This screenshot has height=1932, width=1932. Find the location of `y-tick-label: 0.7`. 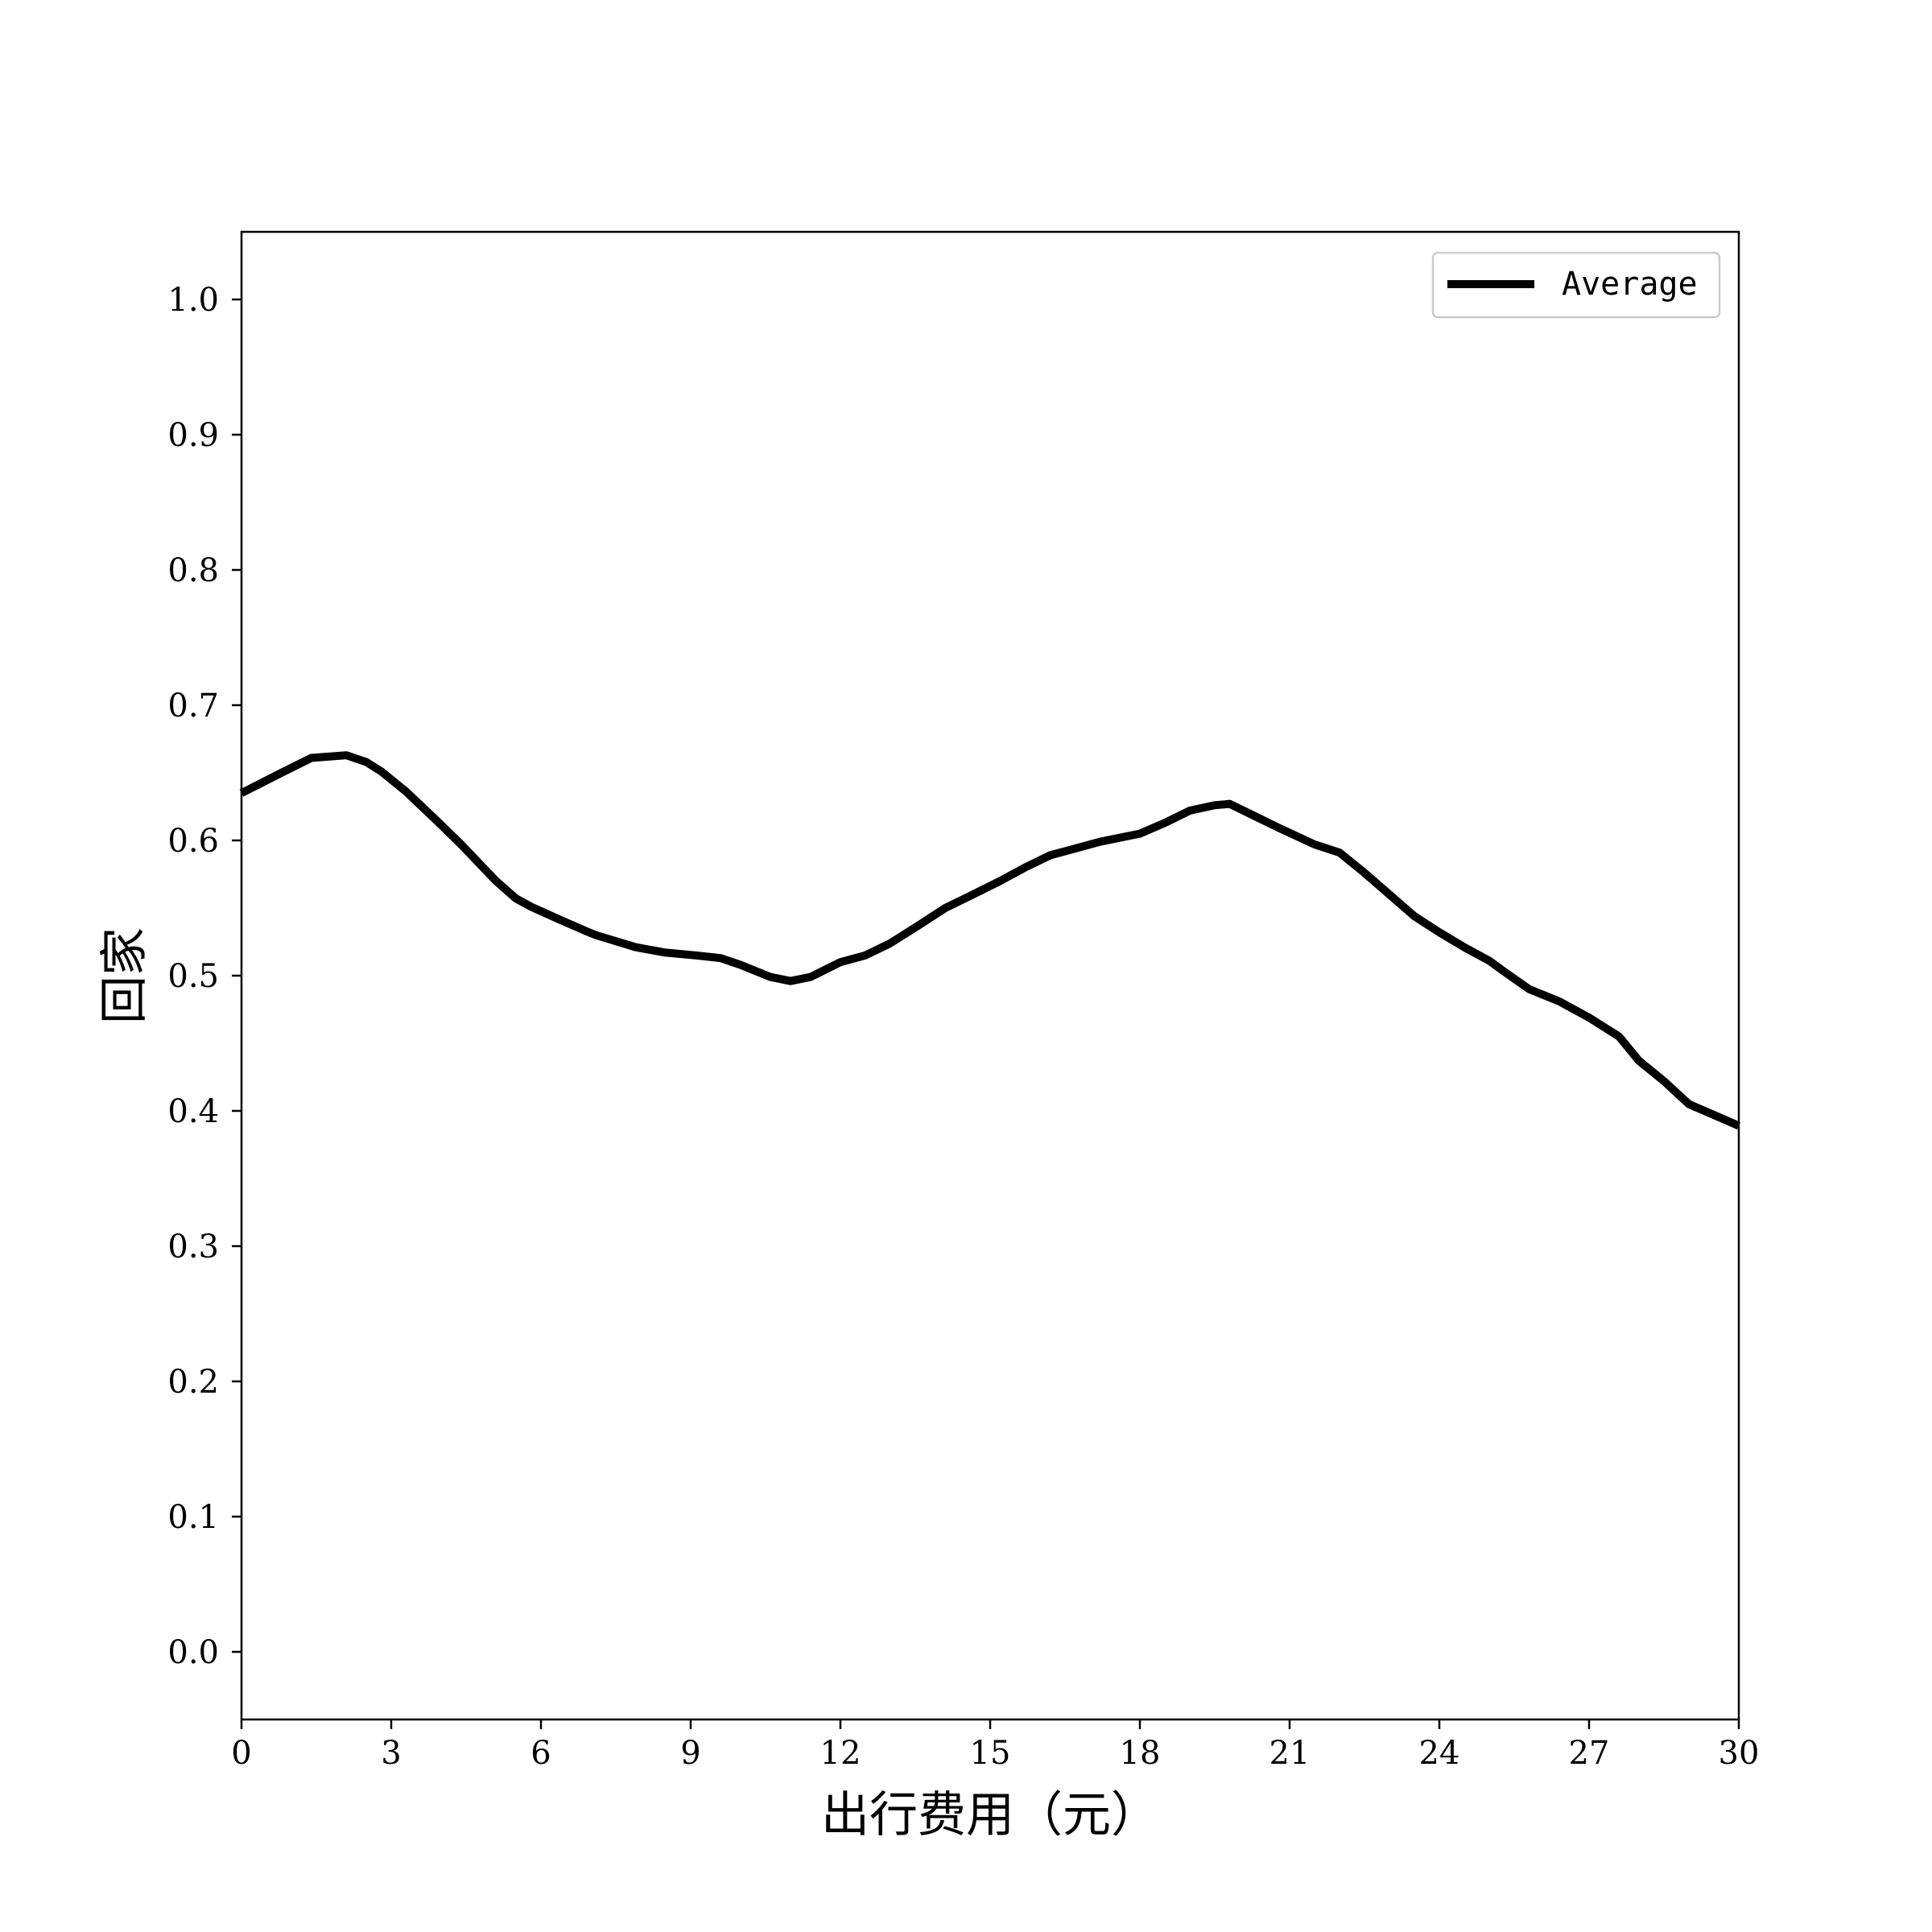

y-tick-label: 0.7 is located at coordinates (193, 705).